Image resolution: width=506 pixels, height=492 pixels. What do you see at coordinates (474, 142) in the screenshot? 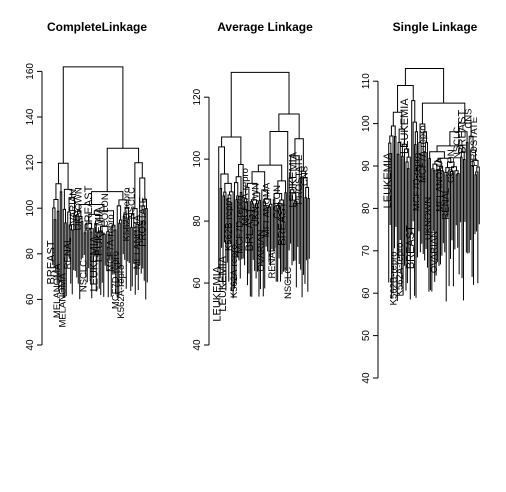
I see `leaf-label: PROSTATE` at bounding box center [474, 142].